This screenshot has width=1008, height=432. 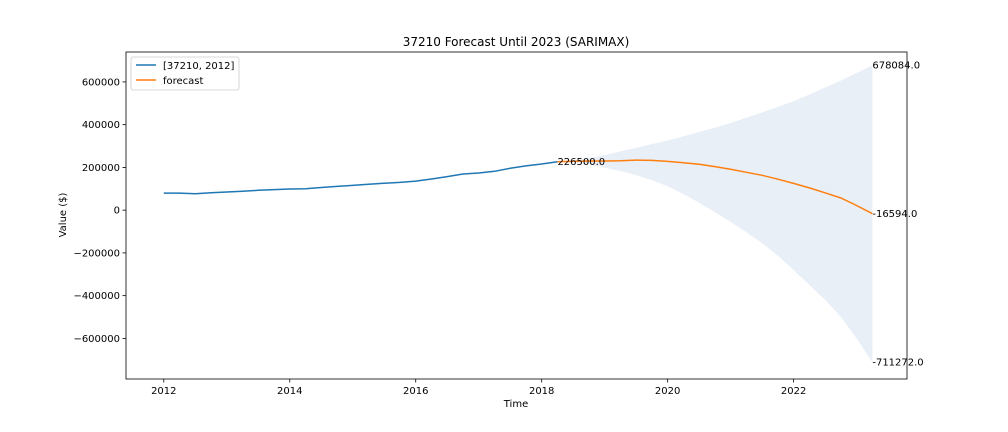 What do you see at coordinates (478, 388) in the screenshot?
I see `x-axis-ticks: 2012 2014 2016 2018 2020 2022` at bounding box center [478, 388].